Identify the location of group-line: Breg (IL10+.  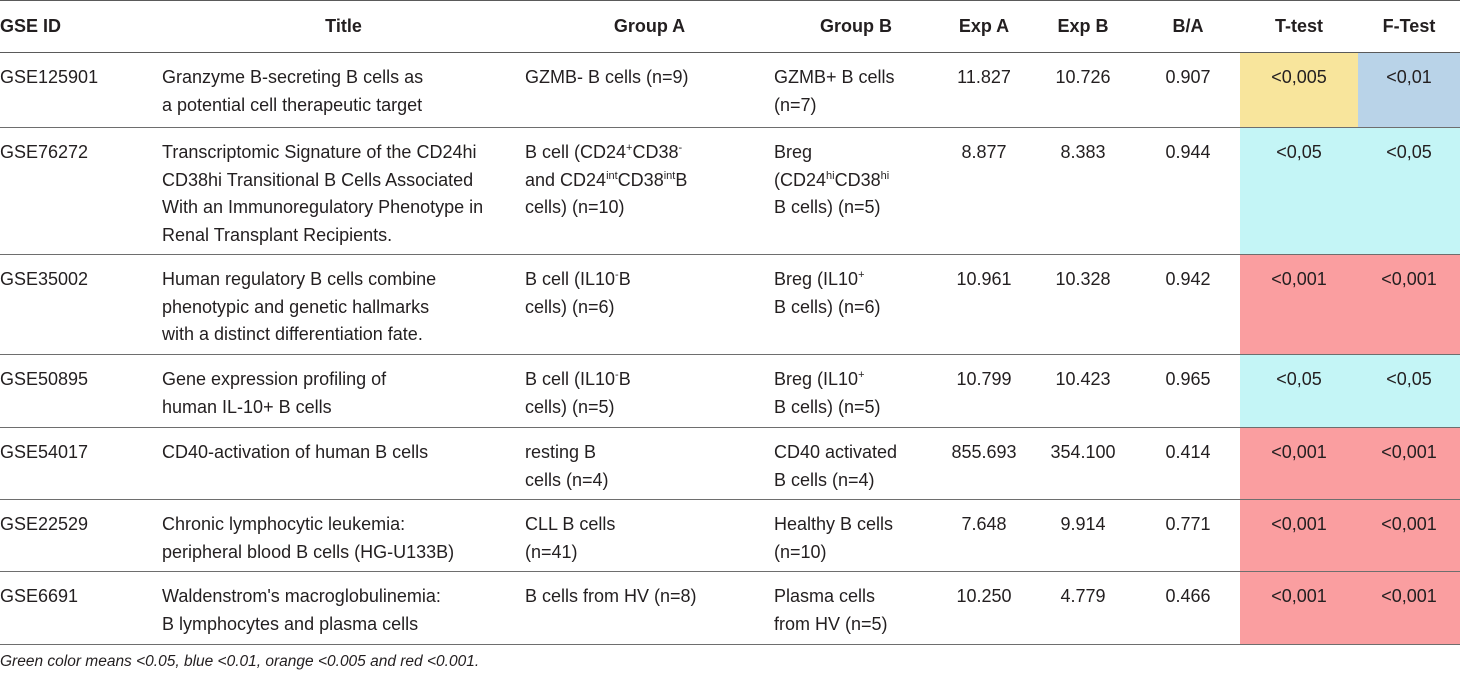
(856, 280).